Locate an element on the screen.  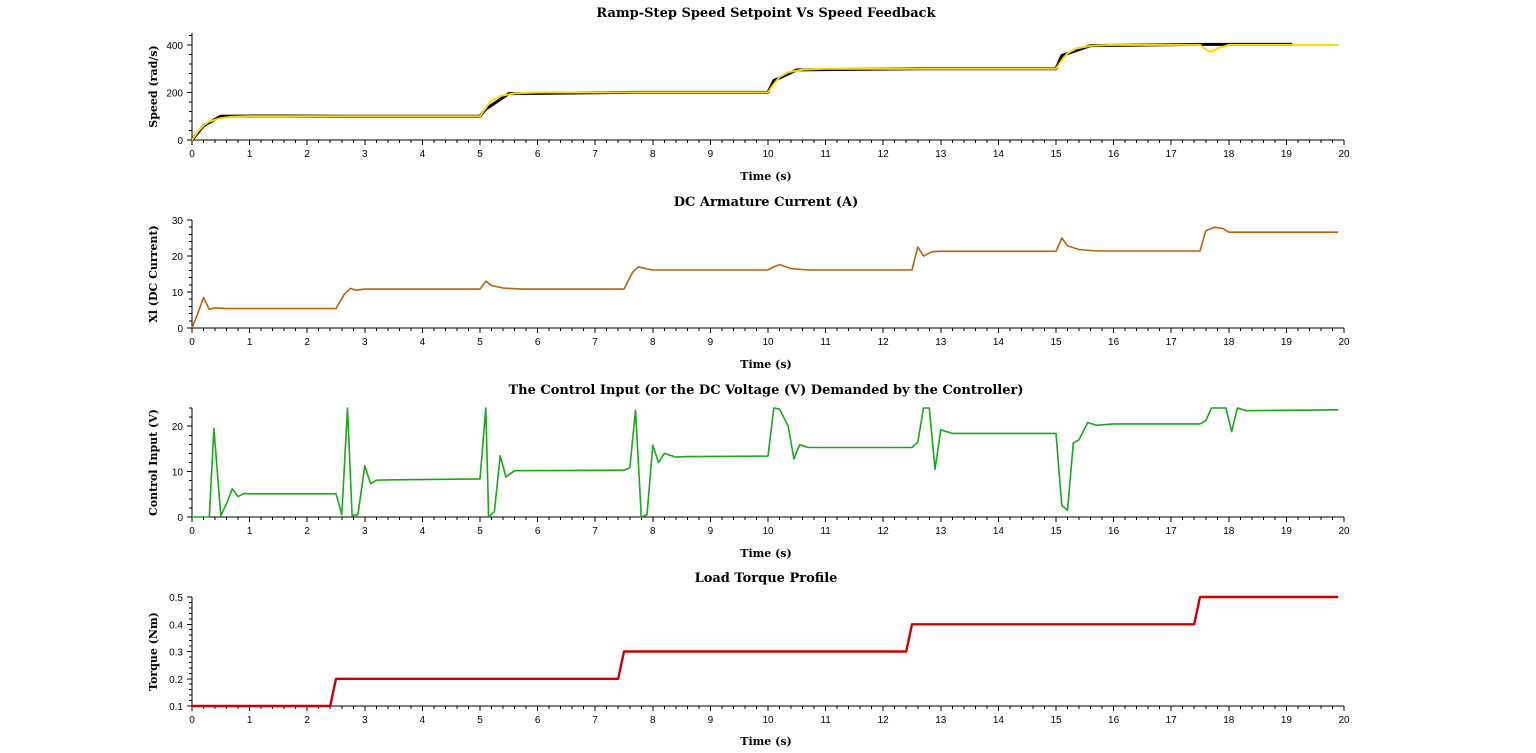
y-tick-label: 400 is located at coordinates (174, 46).